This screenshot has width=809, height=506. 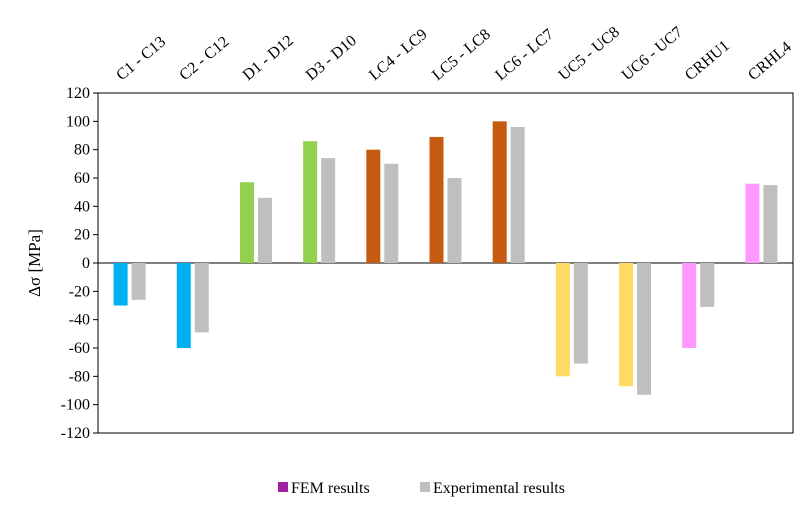 What do you see at coordinates (499, 488) in the screenshot?
I see `legend-label-2: Experimental results` at bounding box center [499, 488].